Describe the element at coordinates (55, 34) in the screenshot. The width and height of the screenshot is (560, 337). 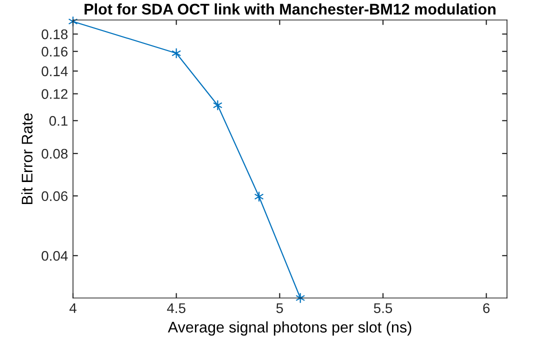
I see `y-tick-label: 0.18` at that location.